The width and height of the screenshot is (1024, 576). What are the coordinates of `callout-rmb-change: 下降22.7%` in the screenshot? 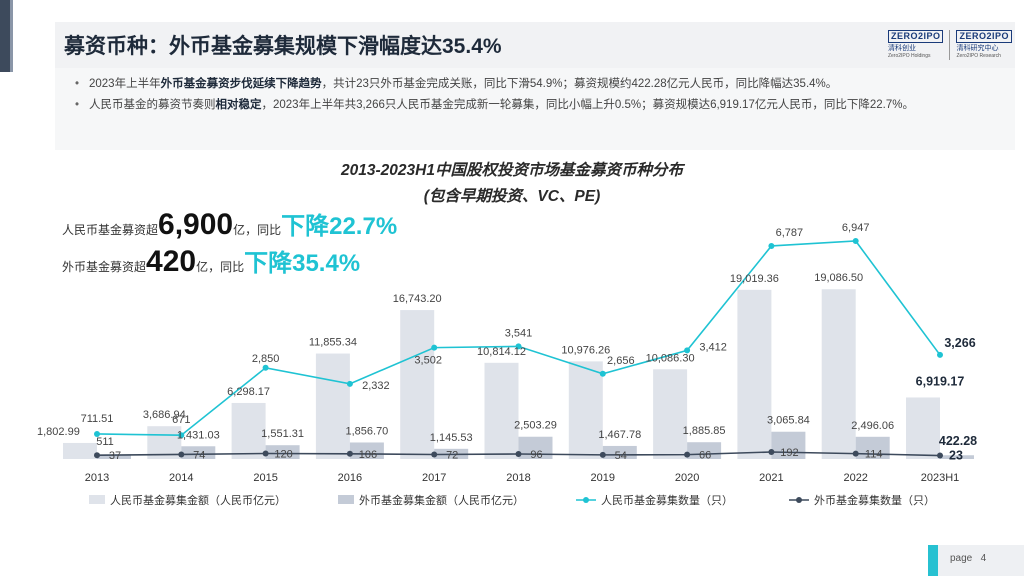 It's located at (339, 226).